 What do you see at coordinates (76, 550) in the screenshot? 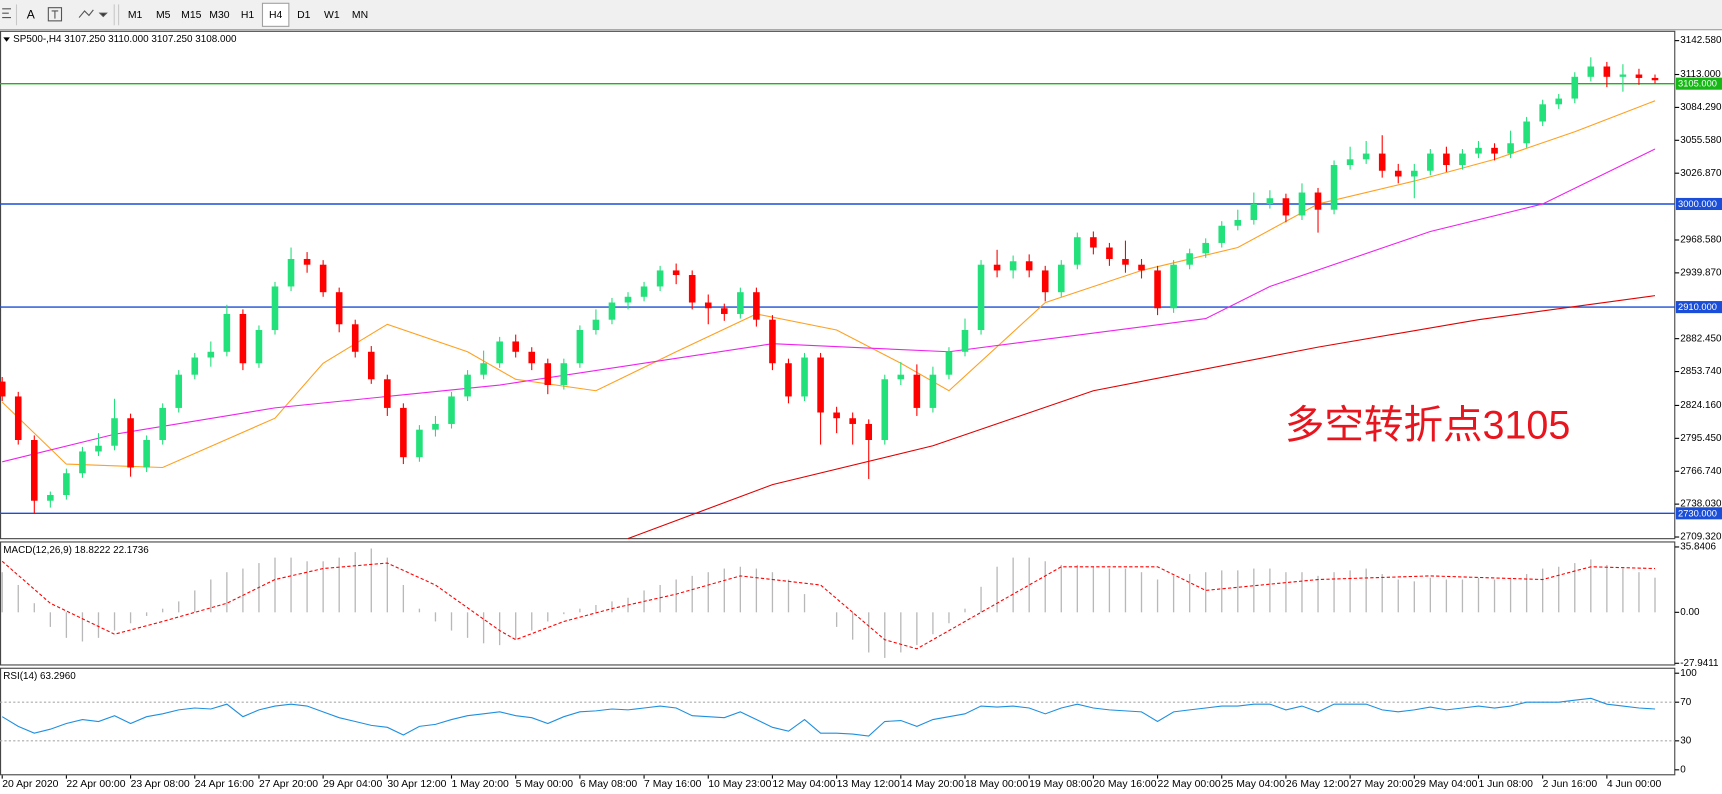
I see `panel-title: MACD(12,26,9) 18.8222 22.1736` at bounding box center [76, 550].